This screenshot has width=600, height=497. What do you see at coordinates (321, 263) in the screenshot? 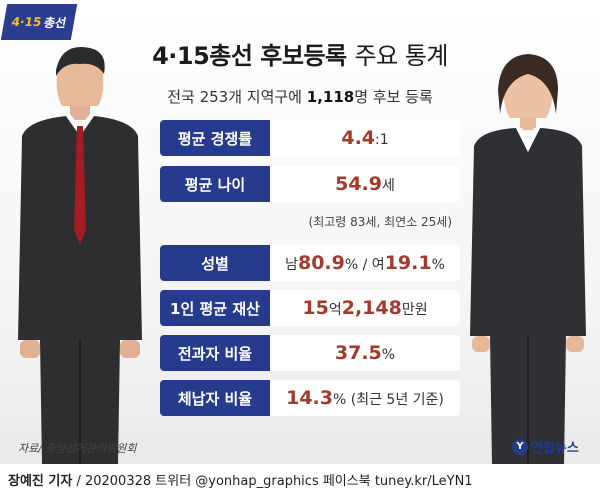
I see `stat-number: 80.9` at bounding box center [321, 263].